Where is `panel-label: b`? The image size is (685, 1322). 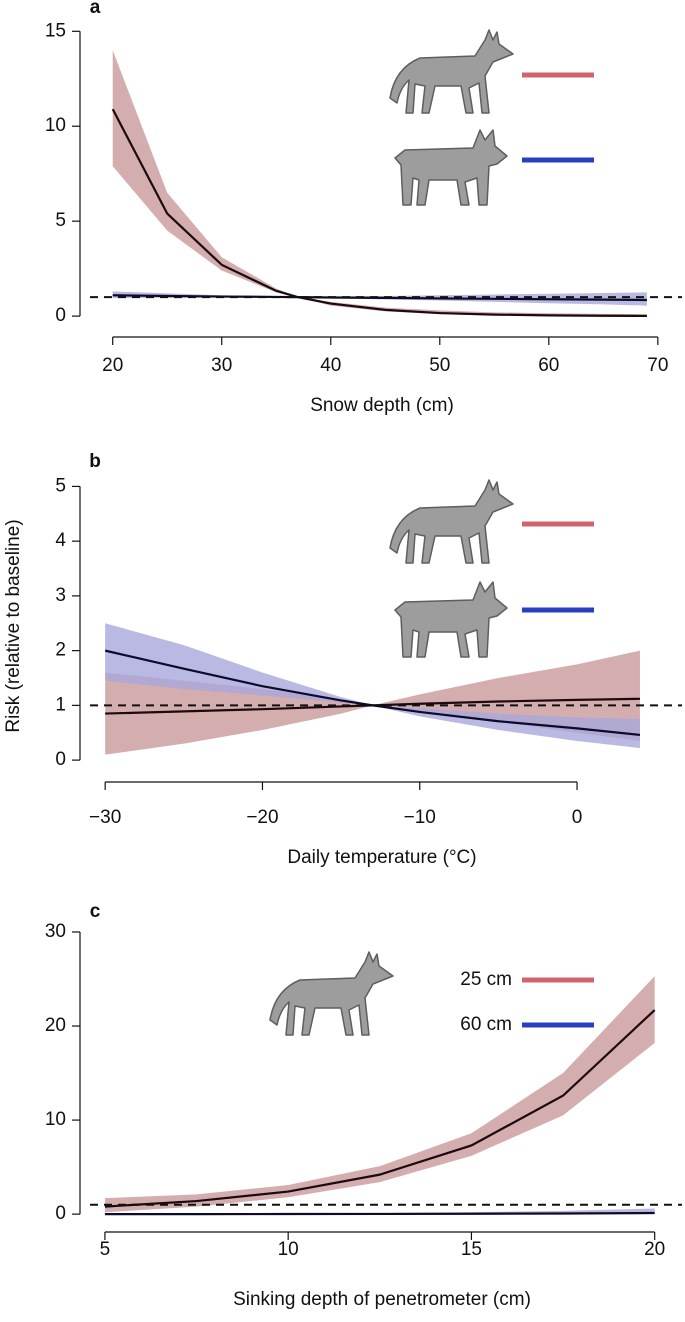 panel-label: b is located at coordinates (95, 461).